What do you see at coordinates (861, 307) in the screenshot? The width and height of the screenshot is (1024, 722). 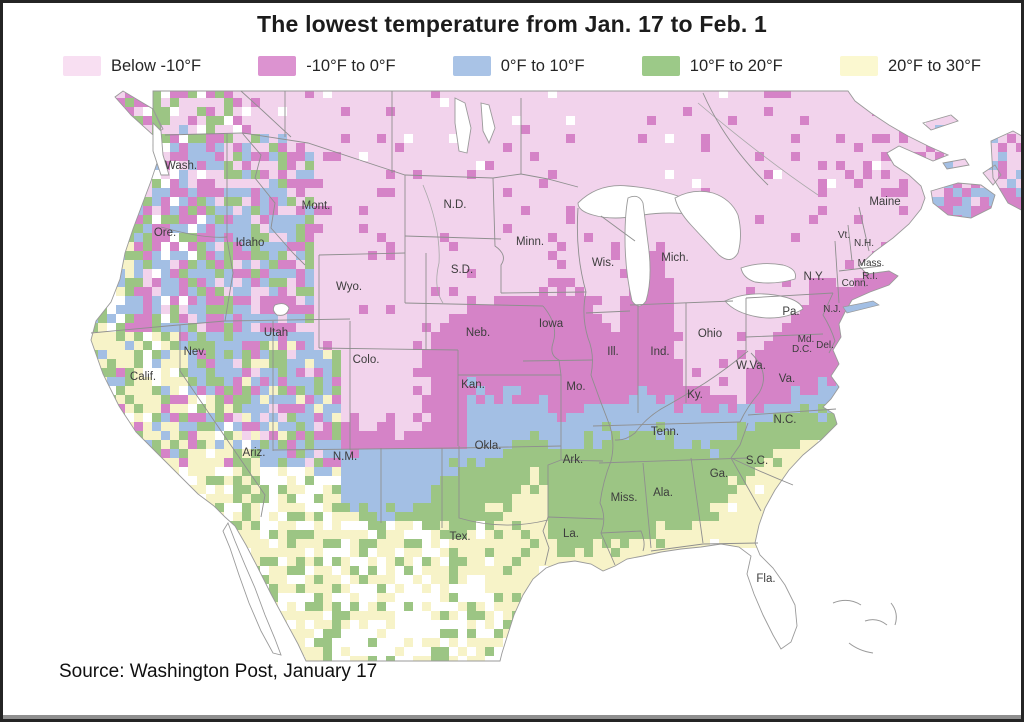 I see `long-island` at bounding box center [861, 307].